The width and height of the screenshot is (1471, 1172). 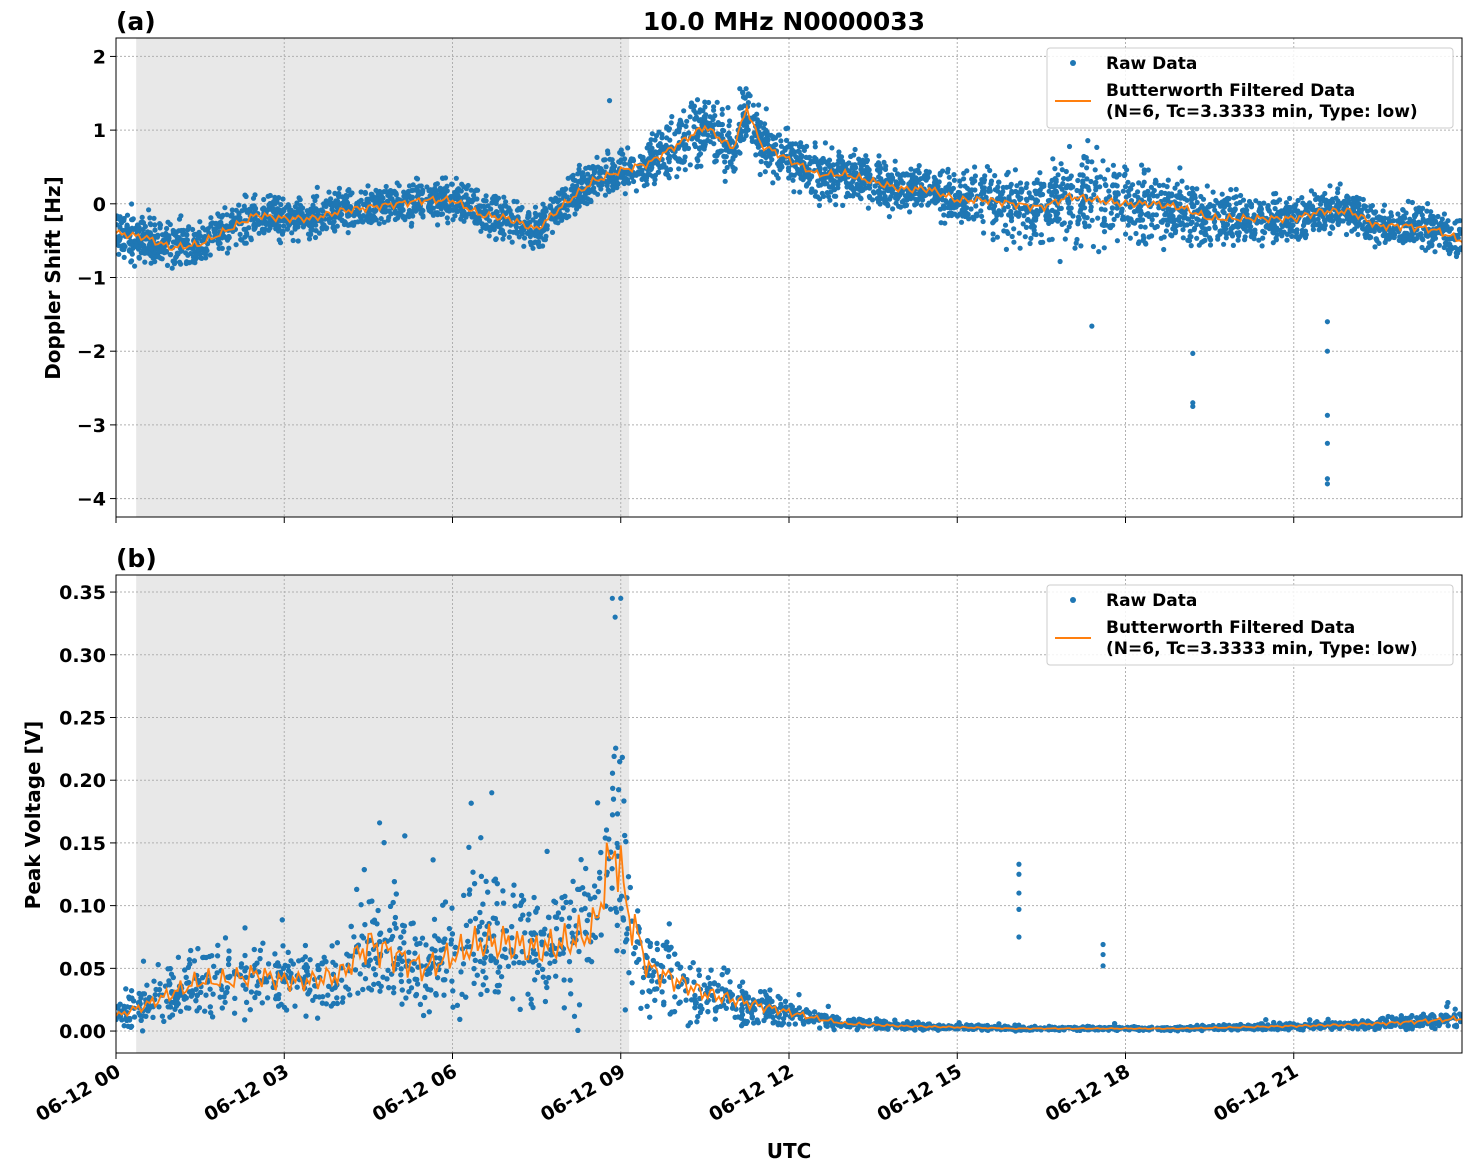 What do you see at coordinates (99, 57) in the screenshot?
I see `y-tick-label: 2` at bounding box center [99, 57].